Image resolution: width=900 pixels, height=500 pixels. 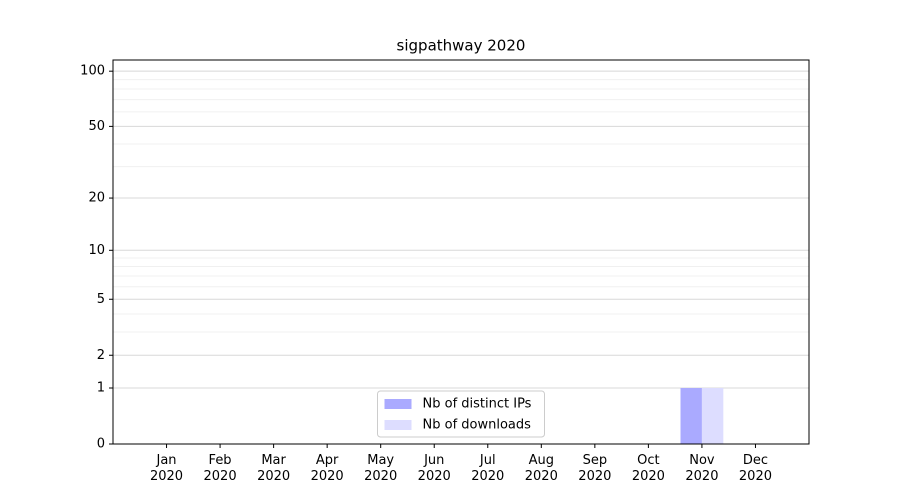 What do you see at coordinates (488, 468) in the screenshot?
I see `x-tick-label: Jul 2020` at bounding box center [488, 468].